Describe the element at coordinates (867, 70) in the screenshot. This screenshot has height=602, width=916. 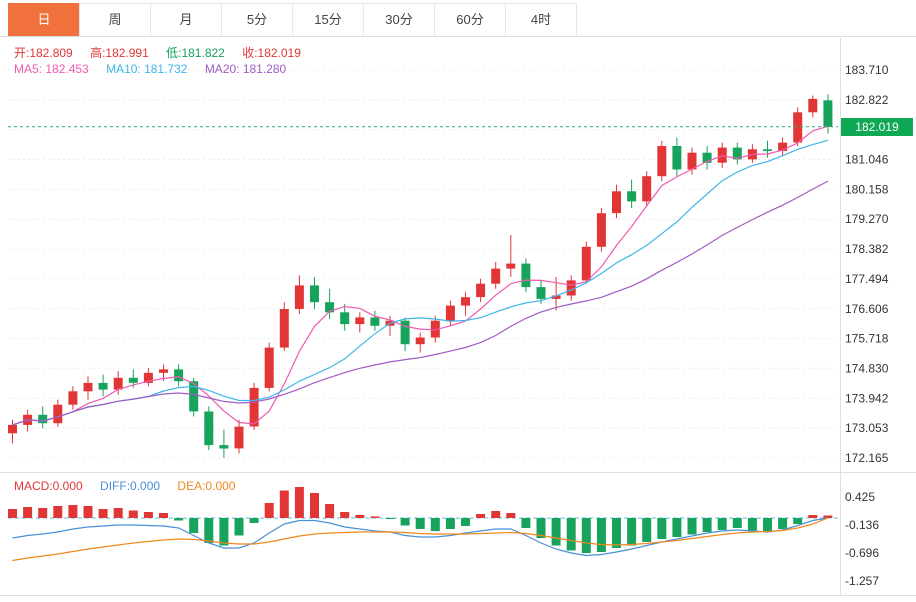
I see `price-axis-label: 183.710` at that location.